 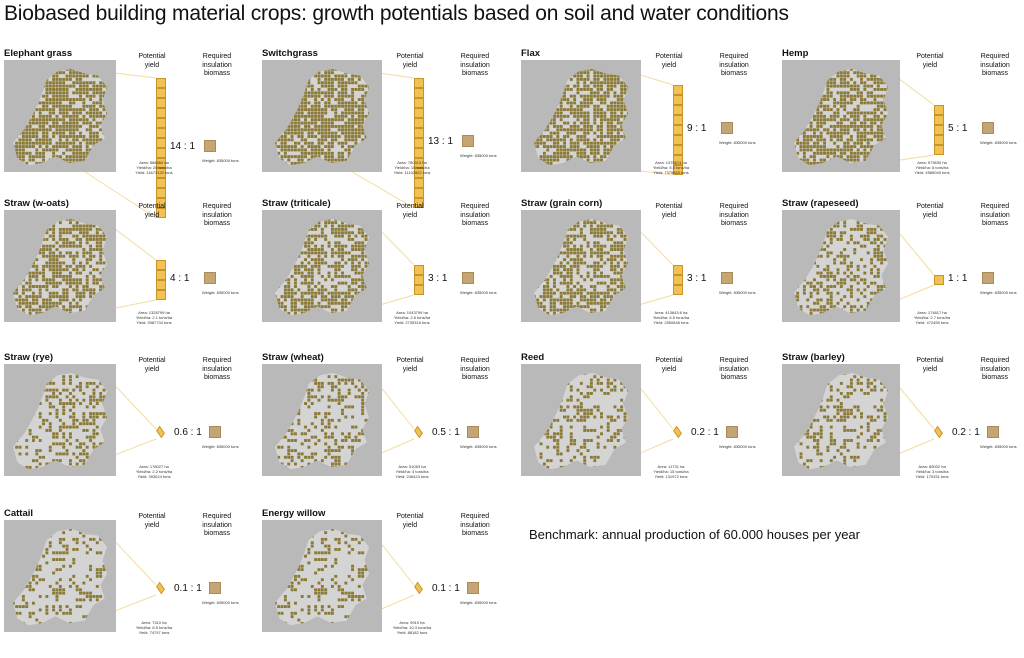 I want to click on yield-ratio: 0.1 : 1, so click(x=446, y=588).